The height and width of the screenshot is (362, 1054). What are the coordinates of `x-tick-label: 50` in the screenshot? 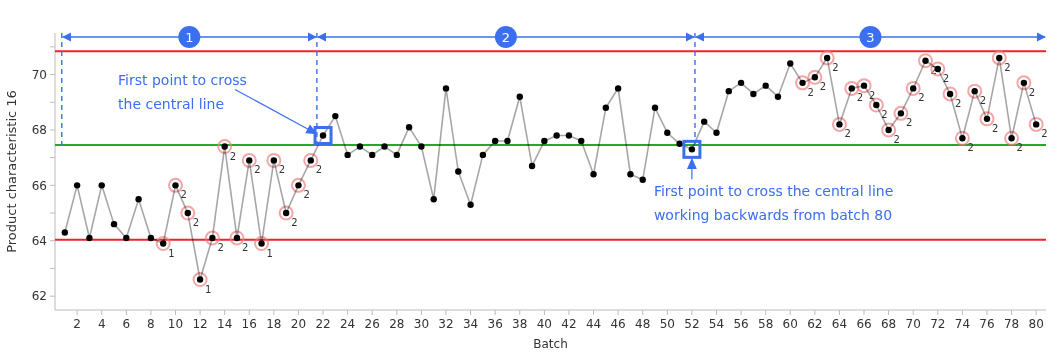 It's located at (667, 324).